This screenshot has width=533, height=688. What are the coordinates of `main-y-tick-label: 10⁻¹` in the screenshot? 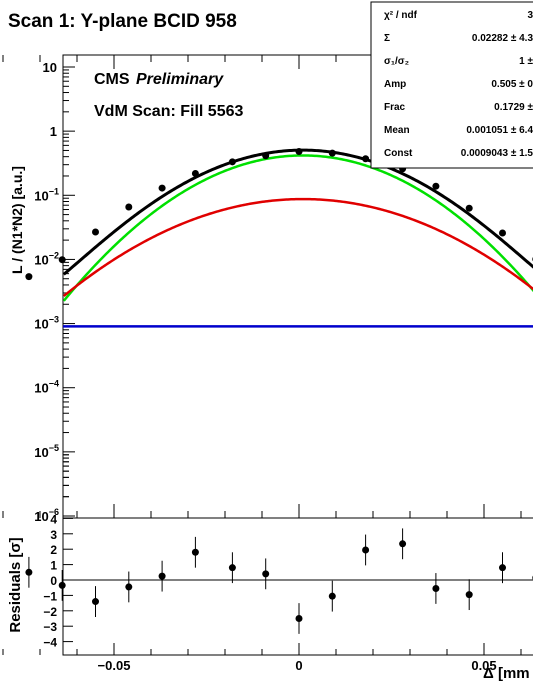 It's located at (46, 194).